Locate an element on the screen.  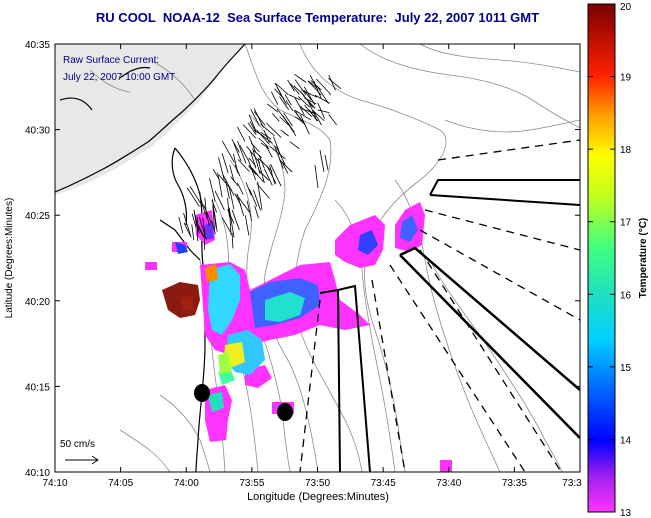
radar-site-marker is located at coordinates (285, 412).